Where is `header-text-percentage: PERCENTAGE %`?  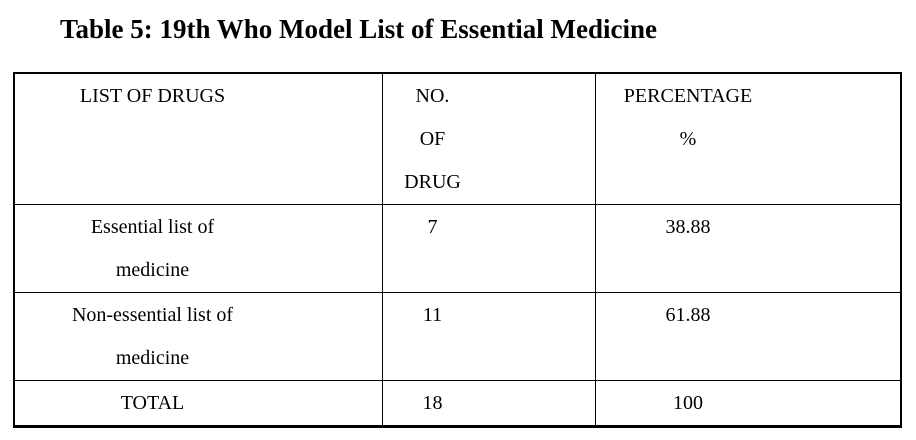
header-text-percentage: PERCENTAGE % is located at coordinates (688, 117).